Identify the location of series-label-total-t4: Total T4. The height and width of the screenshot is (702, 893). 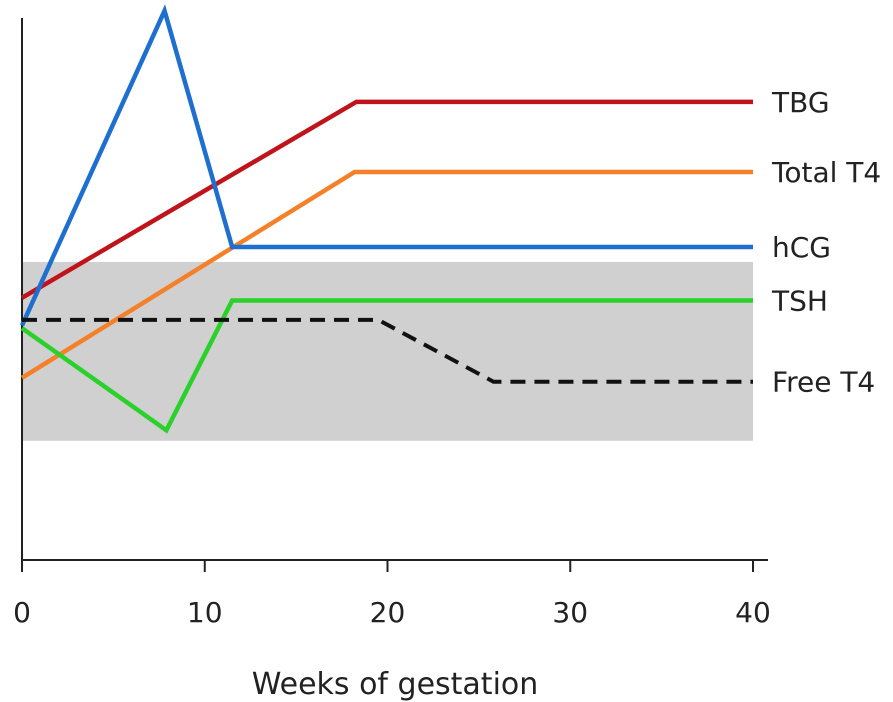
(826, 172).